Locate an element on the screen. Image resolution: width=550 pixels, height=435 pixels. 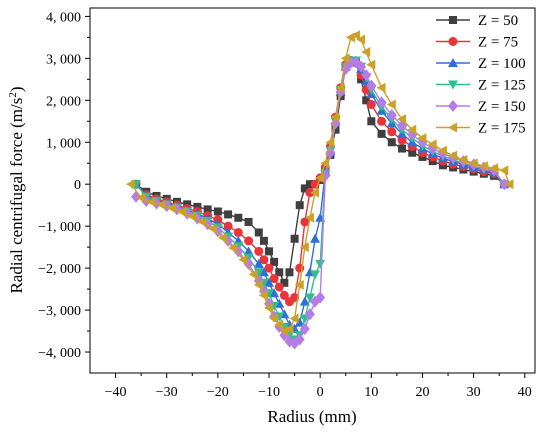
legend-label: Z = 125 is located at coordinates (502, 86).